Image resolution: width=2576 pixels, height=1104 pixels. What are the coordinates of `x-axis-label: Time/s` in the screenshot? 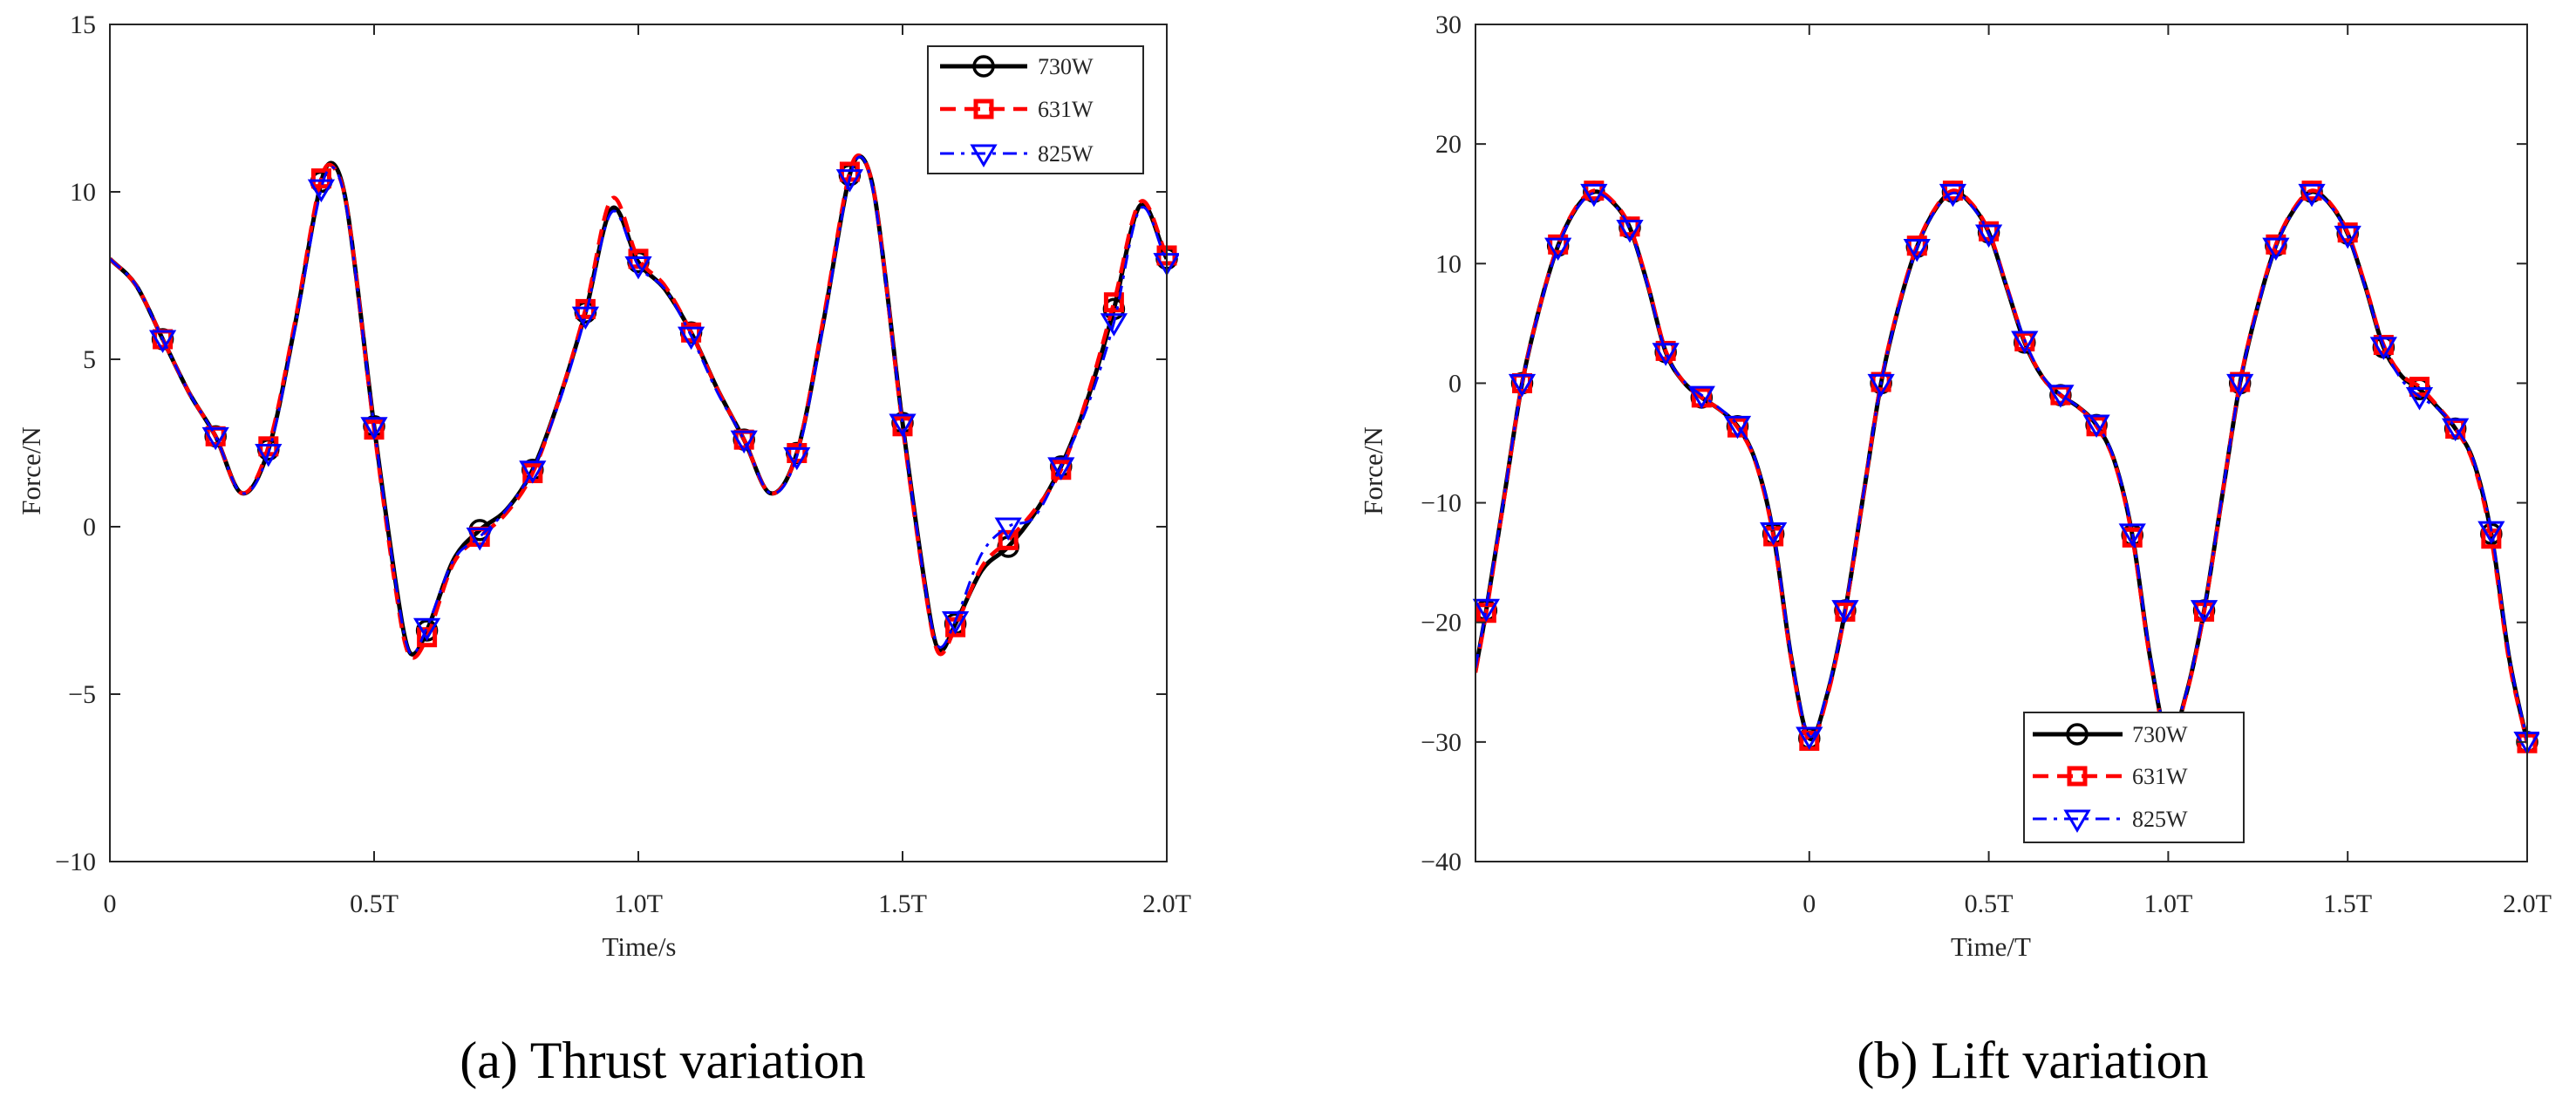 It's located at (639, 946).